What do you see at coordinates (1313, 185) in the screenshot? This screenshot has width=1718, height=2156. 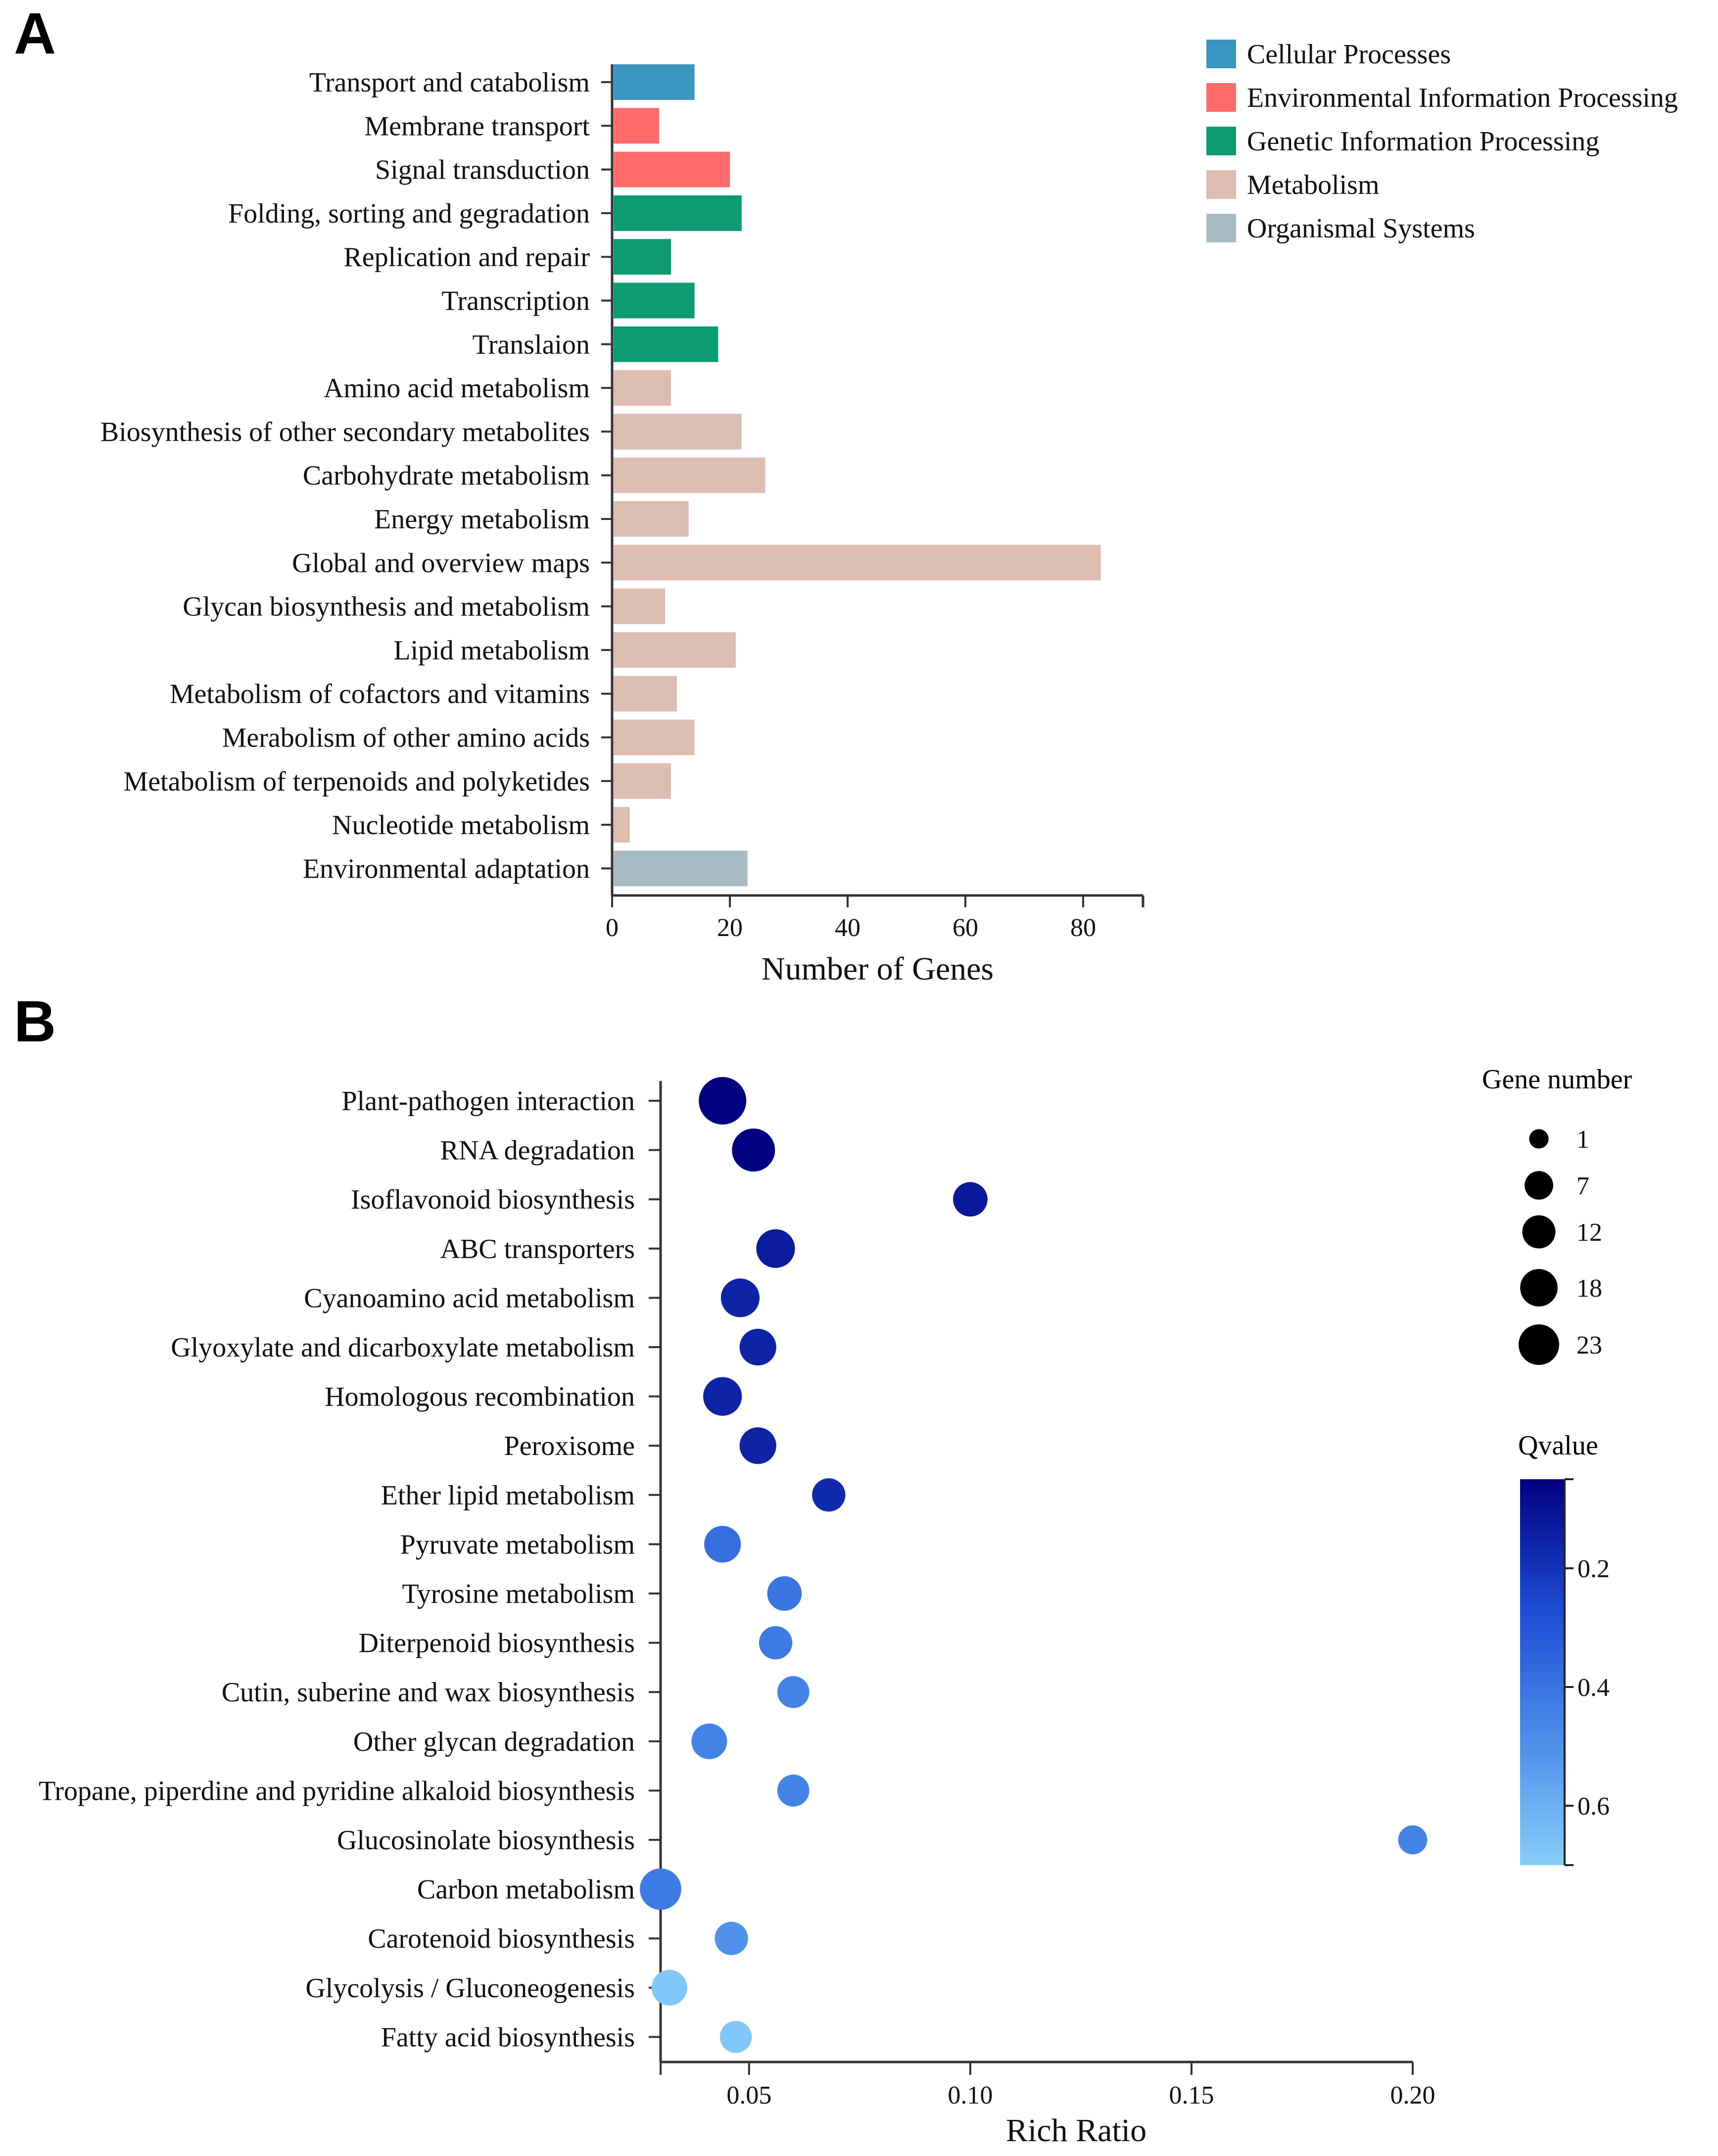 I see `legend-label: Metabolism` at bounding box center [1313, 185].